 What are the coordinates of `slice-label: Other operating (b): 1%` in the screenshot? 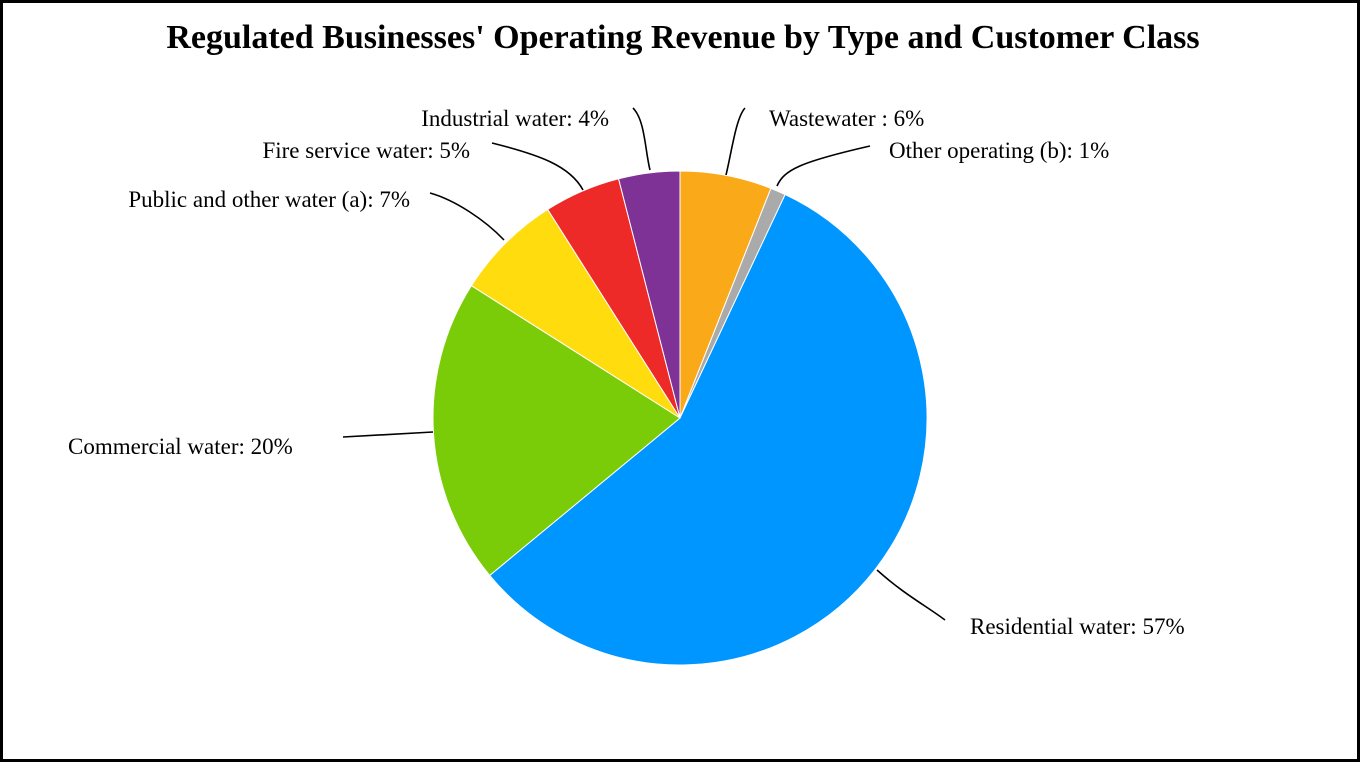 It's located at (999, 150).